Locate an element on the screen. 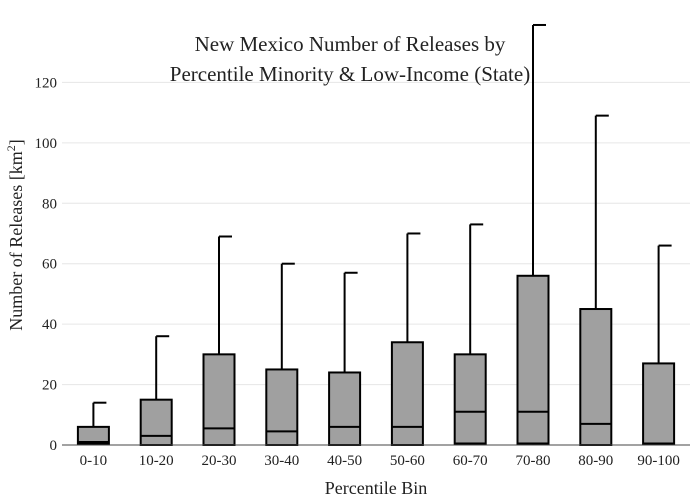  y-tick-label-80: 80 is located at coordinates (49, 204).